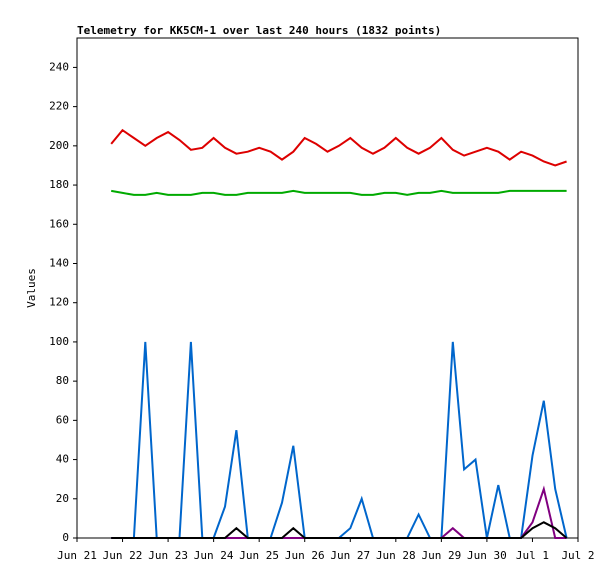 The image size is (615, 579). What do you see at coordinates (487, 555) in the screenshot?
I see `x-tick-label: Jun 30` at bounding box center [487, 555].